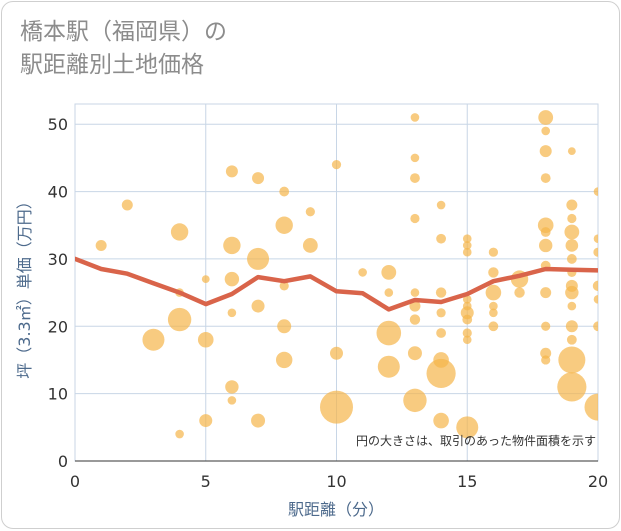 Image resolution: width=621 pixels, height=531 pixels. I want to click on chart-title-line-2: 駅距離別土地価格, so click(112, 65).